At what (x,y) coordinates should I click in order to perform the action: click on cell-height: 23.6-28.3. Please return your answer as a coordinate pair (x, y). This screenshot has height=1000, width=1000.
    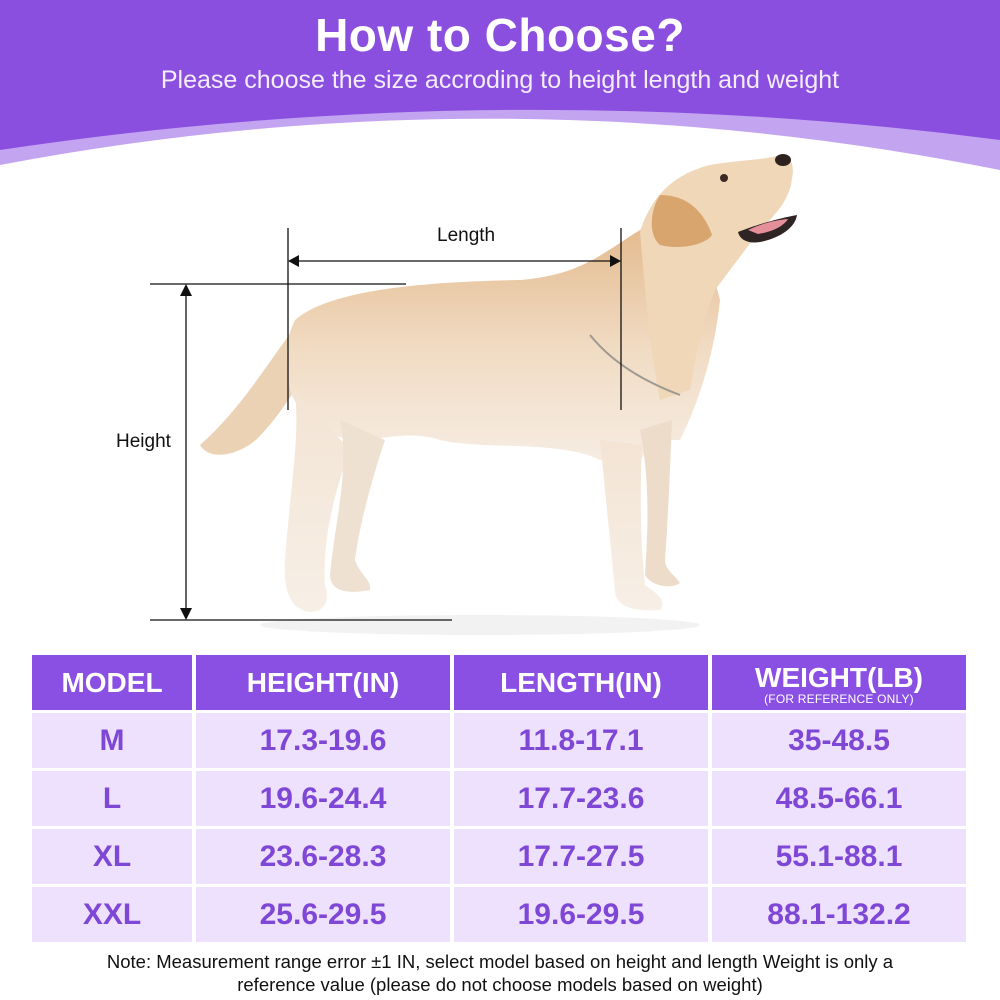
    Looking at the image, I should click on (323, 856).